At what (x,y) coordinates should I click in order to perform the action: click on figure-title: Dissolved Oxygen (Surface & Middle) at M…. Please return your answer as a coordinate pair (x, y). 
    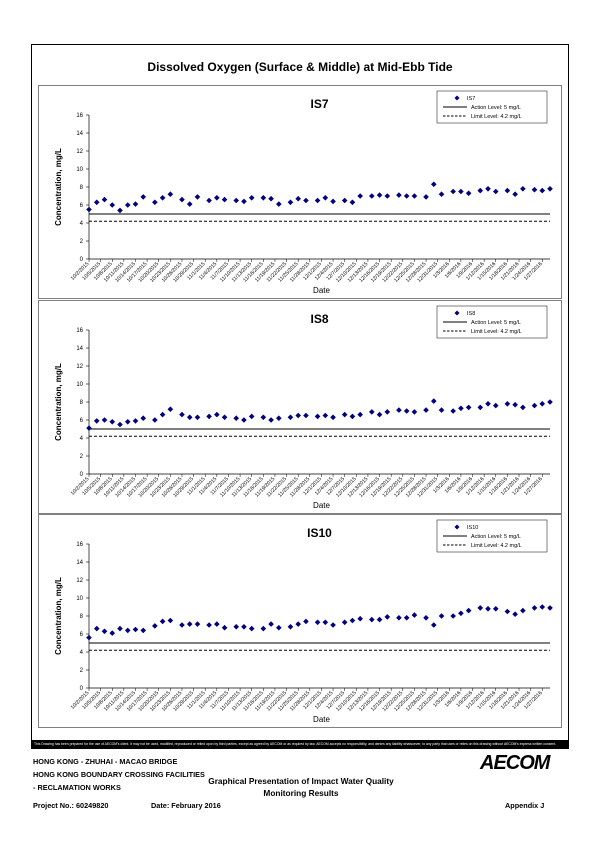
    Looking at the image, I should click on (300, 67).